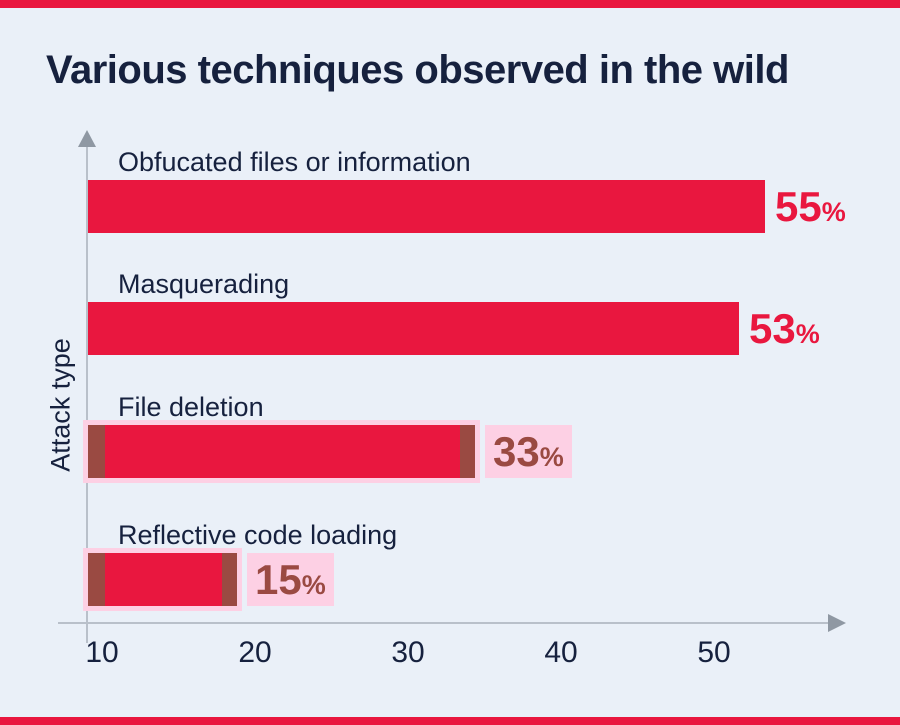 The image size is (900, 725). I want to click on x-axis-arrow-icon, so click(837, 623).